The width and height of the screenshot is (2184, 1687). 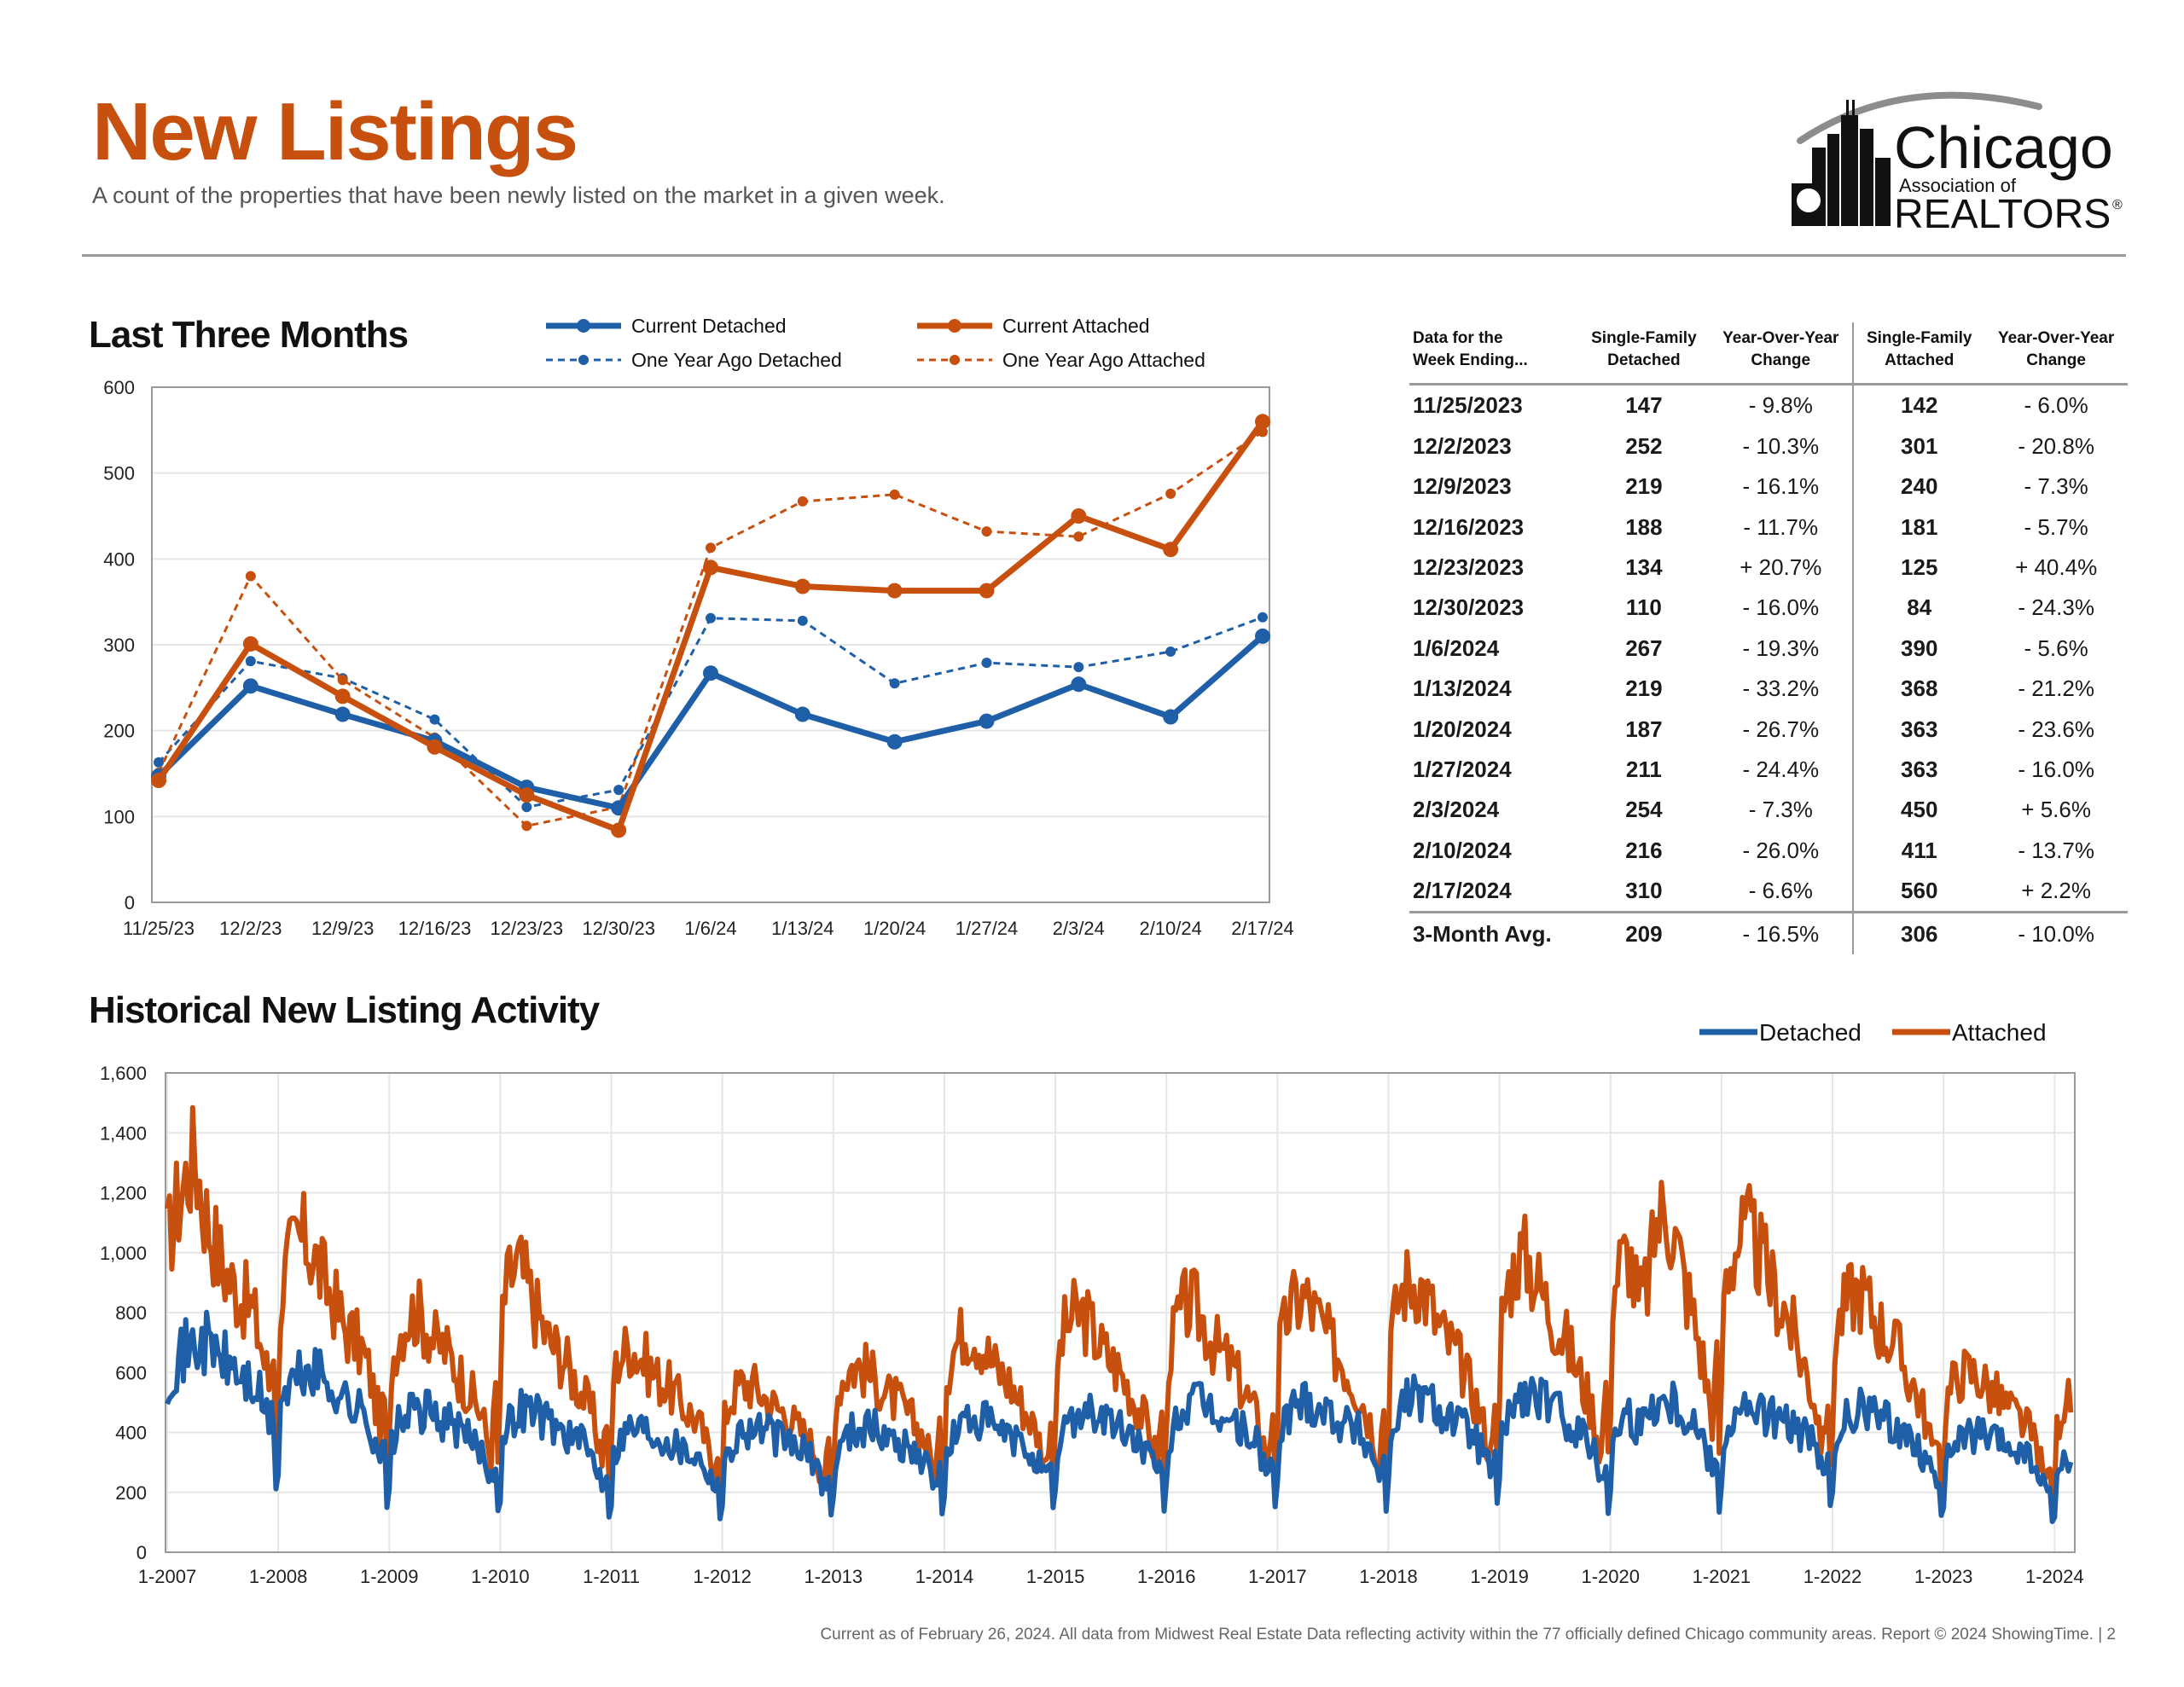 I want to click on header-detached: Single-Family Detached, so click(x=1644, y=354).